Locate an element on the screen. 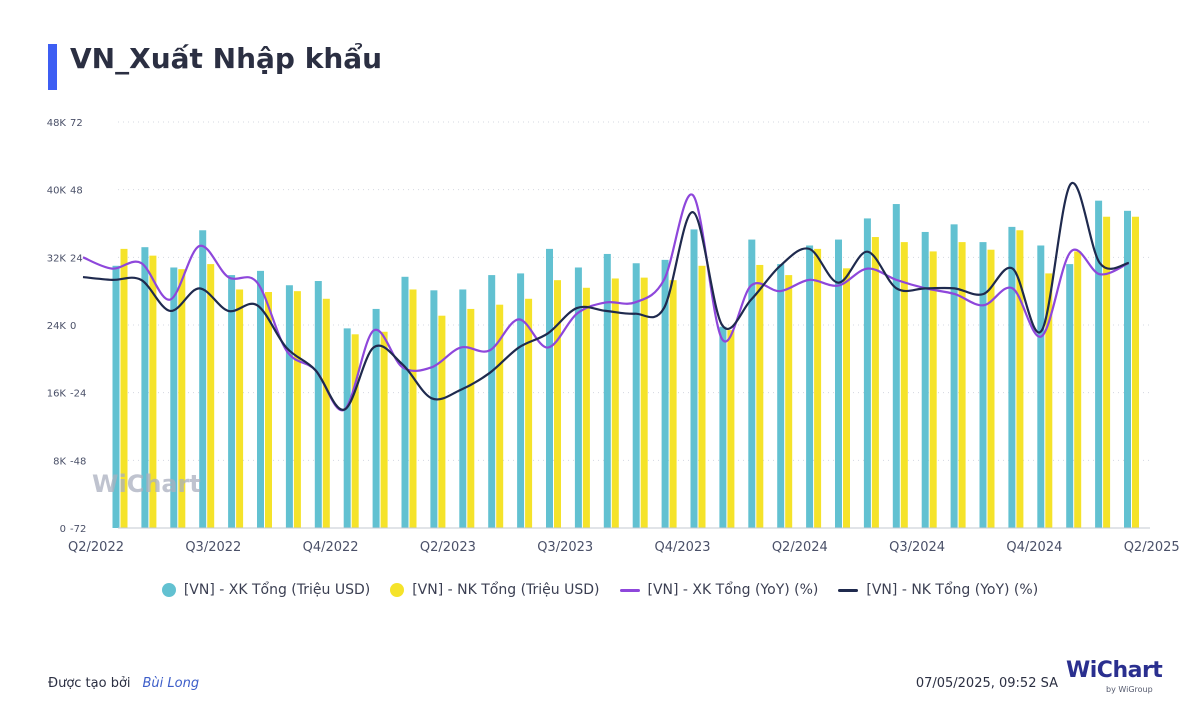 The image size is (1200, 721). brand-logo: WiChart by WiGroup is located at coordinates (1114, 678).